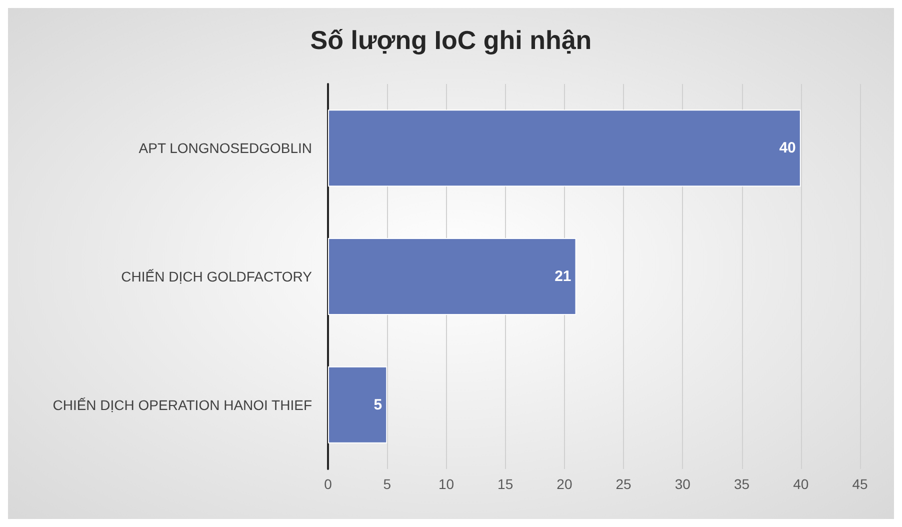 This screenshot has height=527, width=902. Describe the element at coordinates (225, 148) in the screenshot. I see `y-tick-label: APT LONGNOSEDGOBLIN` at that location.